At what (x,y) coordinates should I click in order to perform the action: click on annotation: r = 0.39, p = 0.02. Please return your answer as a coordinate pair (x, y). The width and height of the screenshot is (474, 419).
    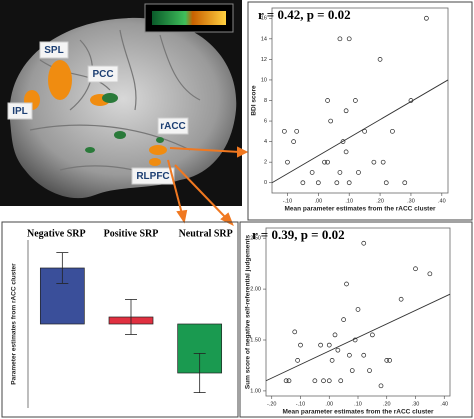
    Looking at the image, I should click on (298, 234).